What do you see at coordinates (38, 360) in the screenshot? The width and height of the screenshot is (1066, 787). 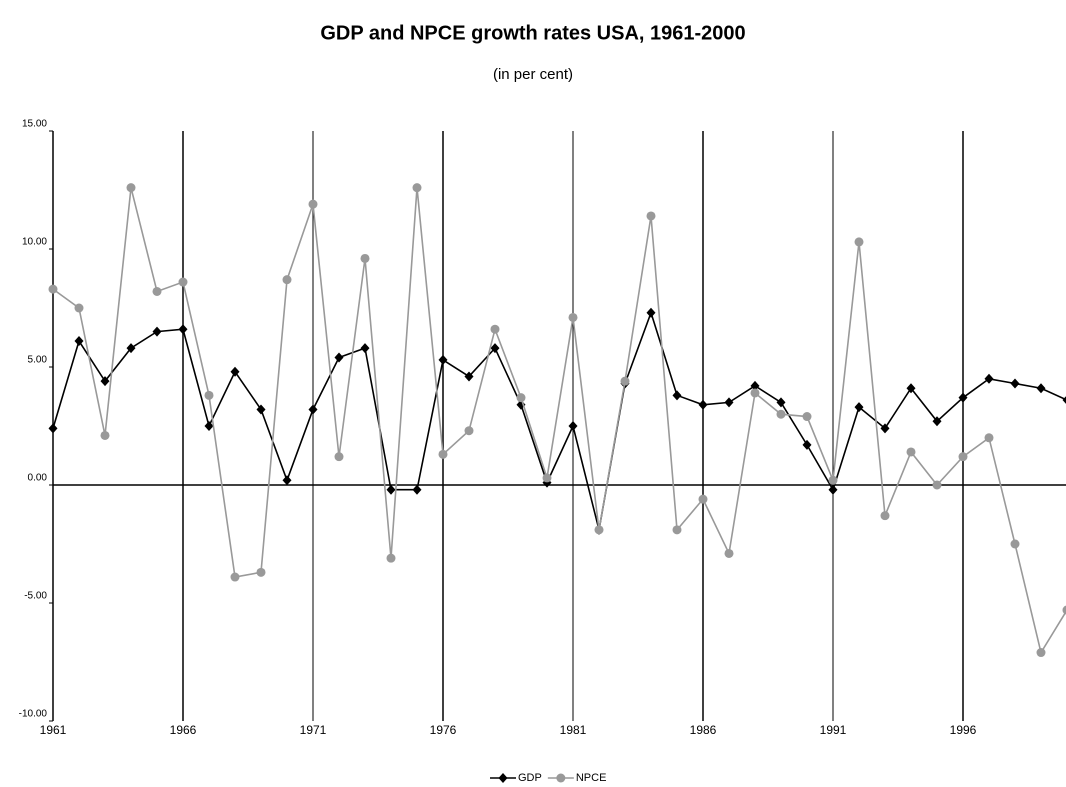 I see `y-tick-label: 5.00` at bounding box center [38, 360].